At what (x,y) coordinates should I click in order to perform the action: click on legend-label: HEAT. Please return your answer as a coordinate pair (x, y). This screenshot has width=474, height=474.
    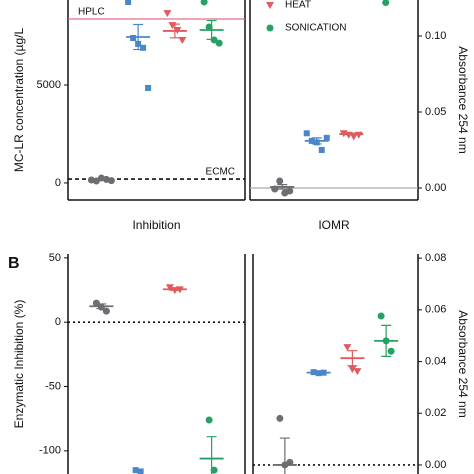
    Looking at the image, I should click on (298, 5).